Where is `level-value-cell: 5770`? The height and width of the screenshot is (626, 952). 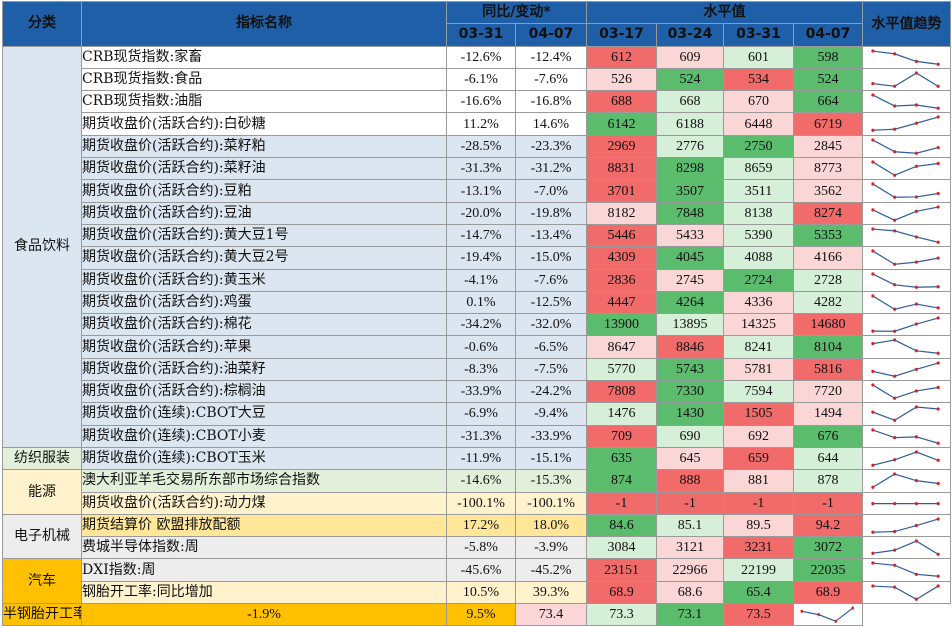
level-value-cell: 5770 is located at coordinates (621, 369).